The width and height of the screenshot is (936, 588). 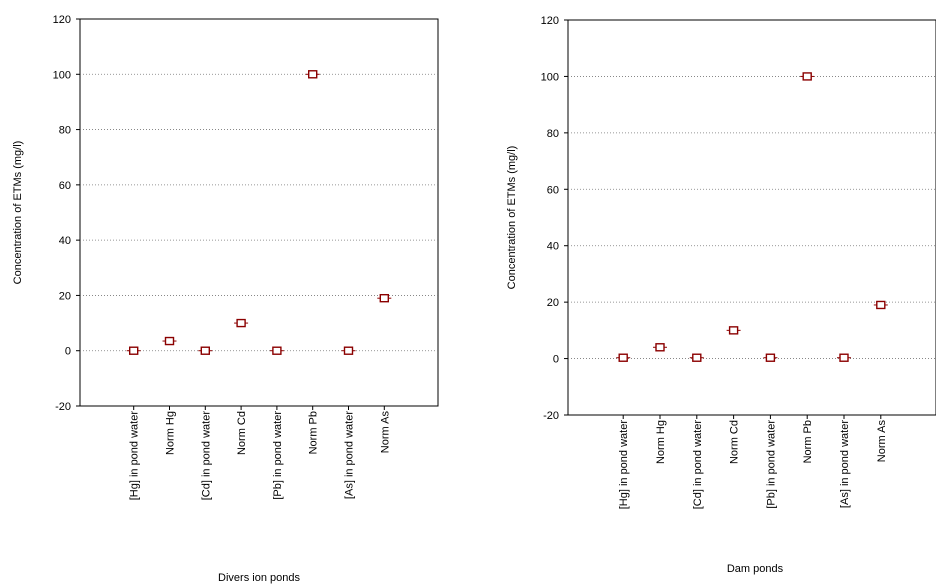 What do you see at coordinates (259, 578) in the screenshot?
I see `x-axis-title: Divers ion ponds` at bounding box center [259, 578].